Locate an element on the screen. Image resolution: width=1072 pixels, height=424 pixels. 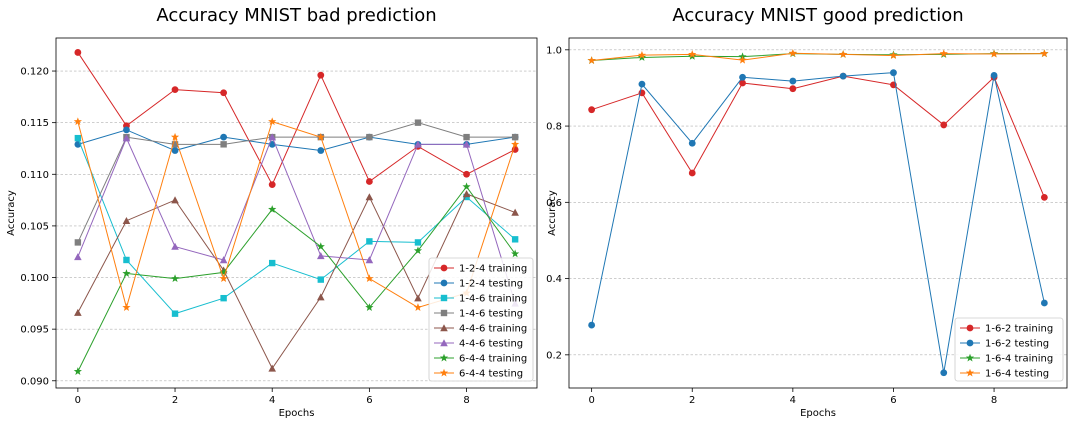
legend-item: 4-4-6 testing is located at coordinates (478, 344).